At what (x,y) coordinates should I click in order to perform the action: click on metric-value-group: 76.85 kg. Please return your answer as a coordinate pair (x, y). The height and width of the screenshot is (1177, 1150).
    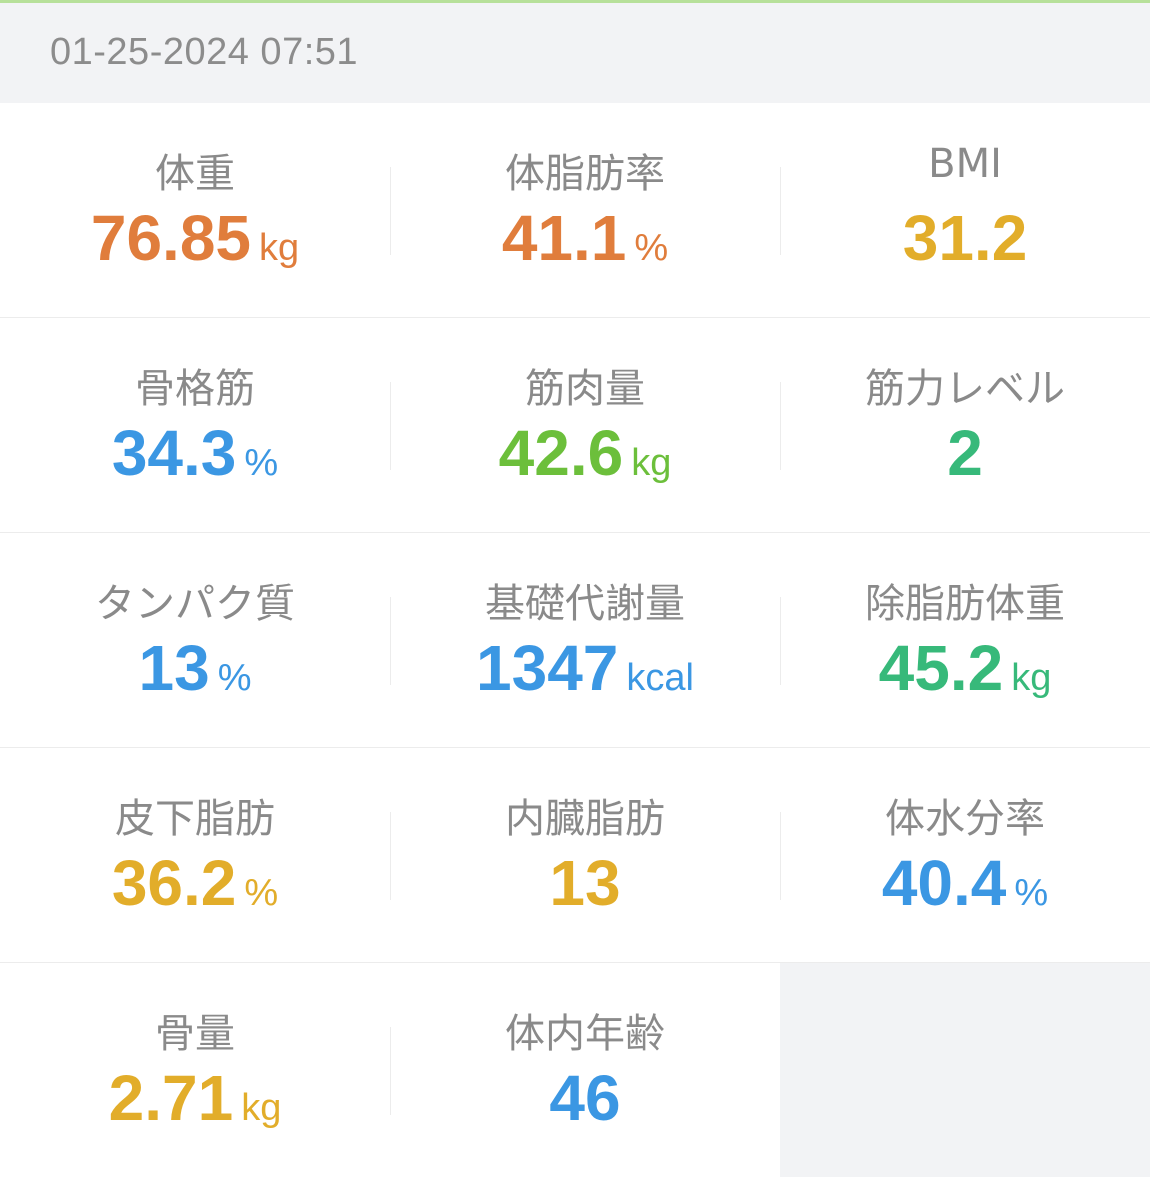
    Looking at the image, I should click on (195, 238).